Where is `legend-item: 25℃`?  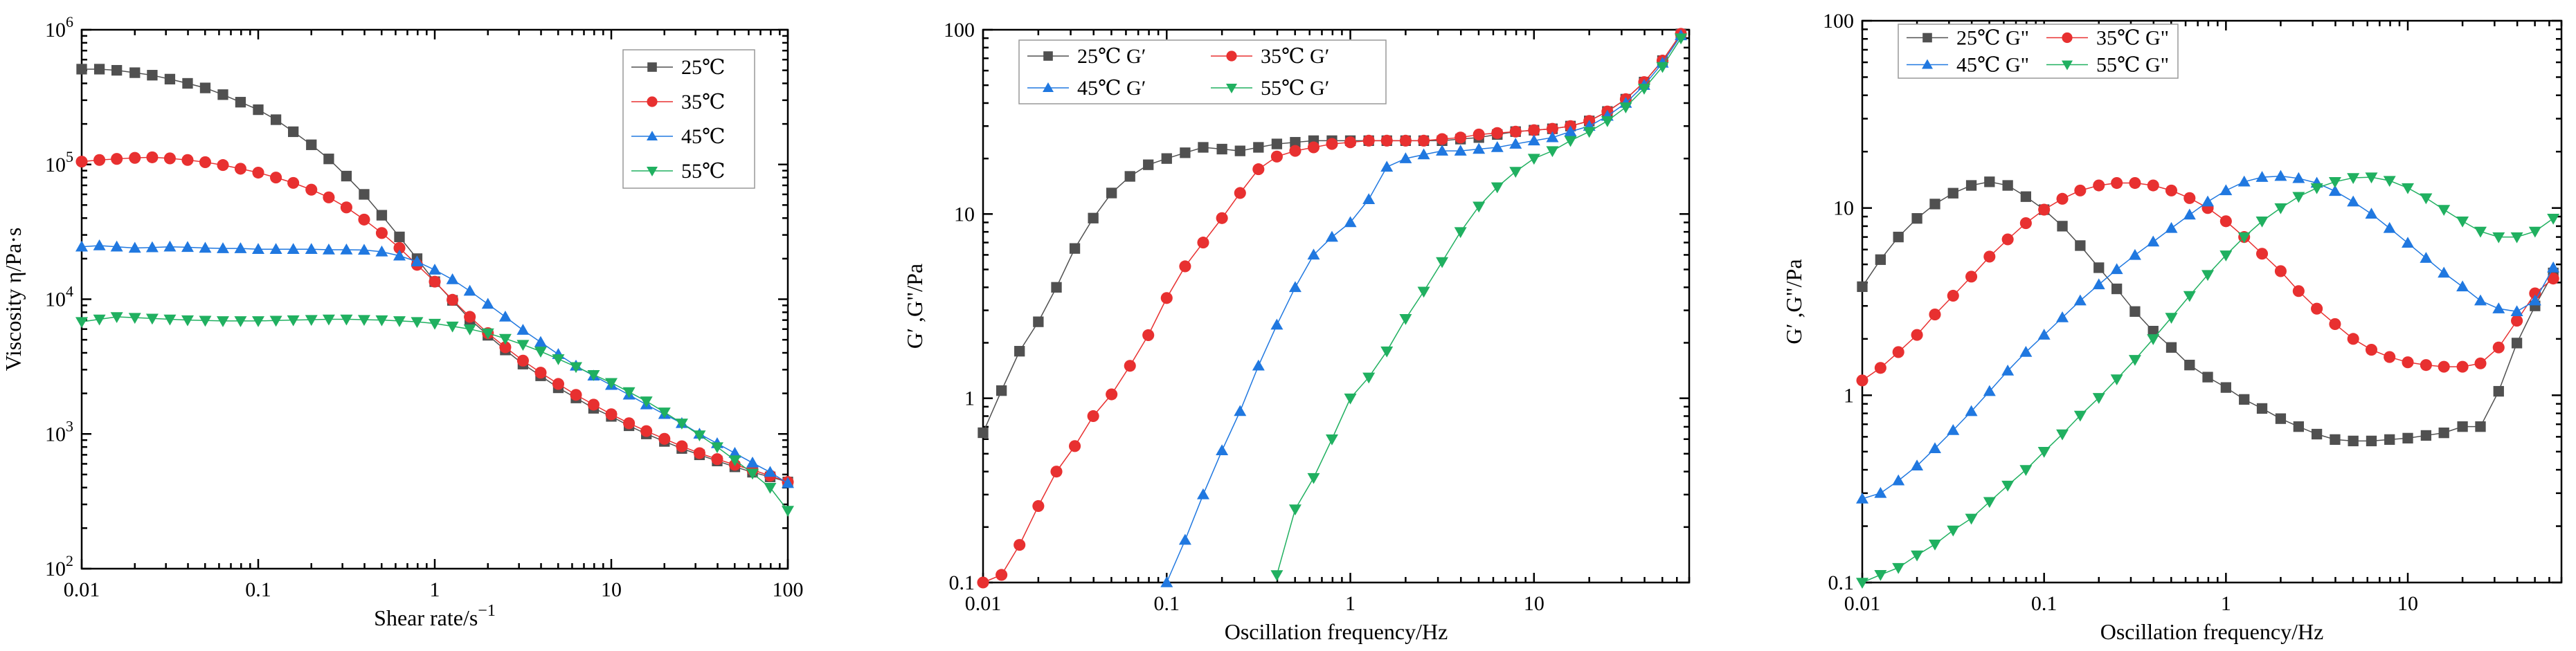
legend-item: 25℃ is located at coordinates (679, 67).